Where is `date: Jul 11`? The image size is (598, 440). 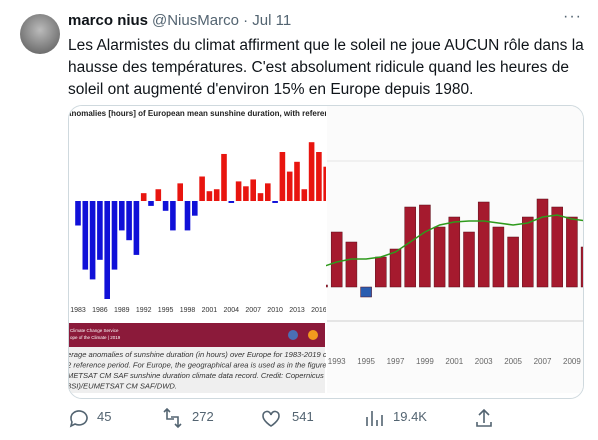
date: Jul 11 is located at coordinates (272, 20).